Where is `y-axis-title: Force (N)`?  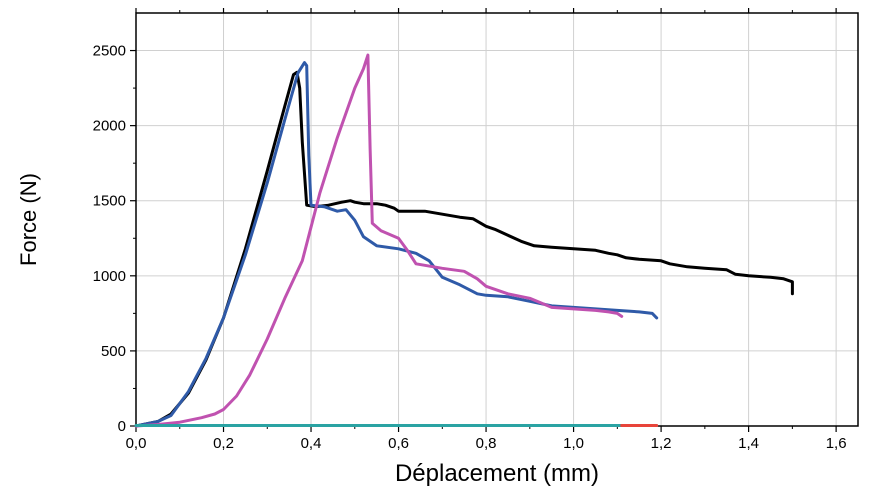
y-axis-title: Force (N) is located at coordinates (28, 219).